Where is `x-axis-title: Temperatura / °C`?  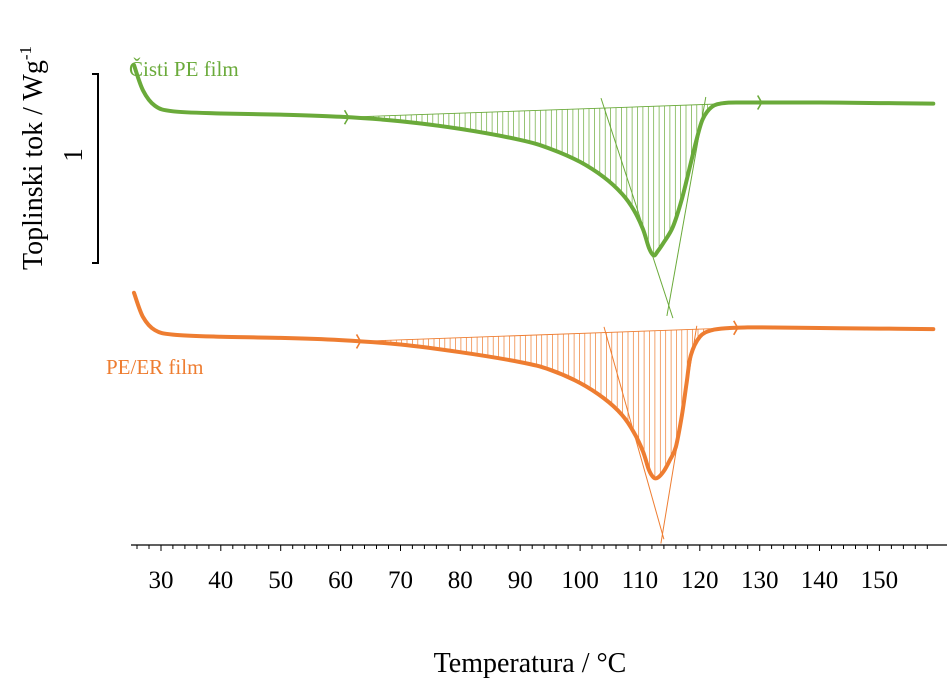
x-axis-title: Temperatura / °C is located at coordinates (530, 663).